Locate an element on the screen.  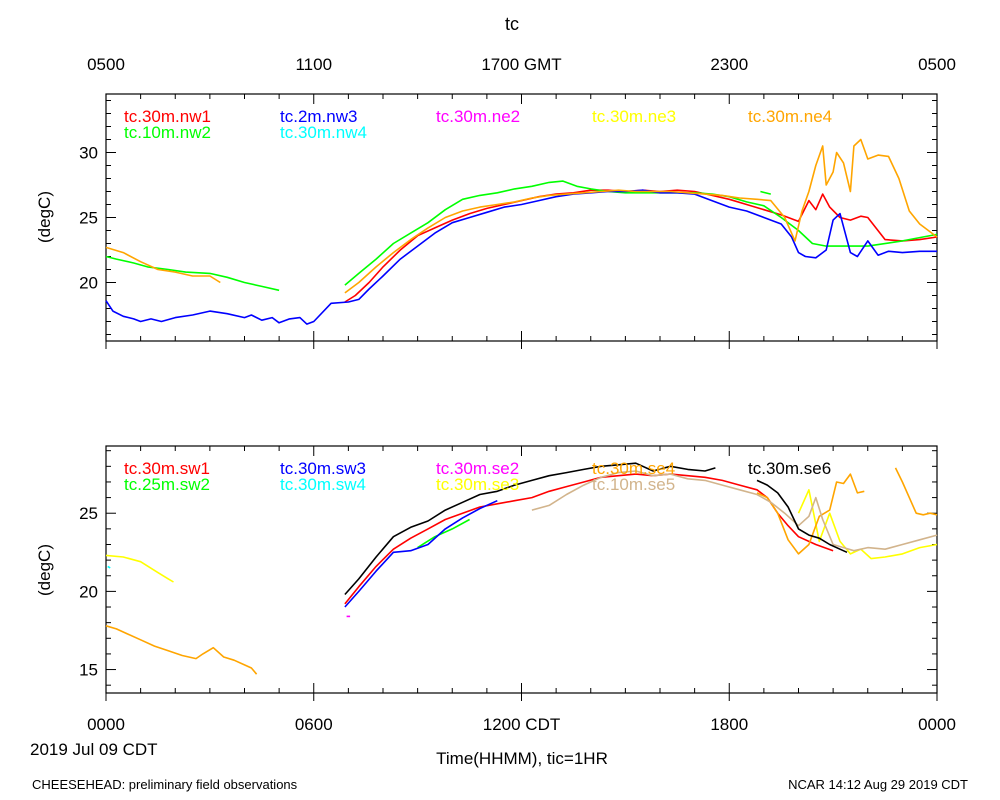
x-axis-label: Time(HHMM), tic=1HR is located at coordinates (522, 758).